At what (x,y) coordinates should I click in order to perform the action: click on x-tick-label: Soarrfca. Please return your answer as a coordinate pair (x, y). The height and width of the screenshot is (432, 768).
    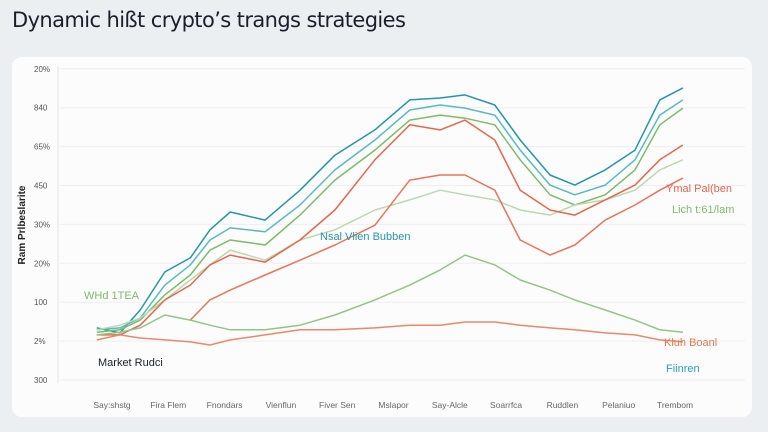
    Looking at the image, I should click on (506, 405).